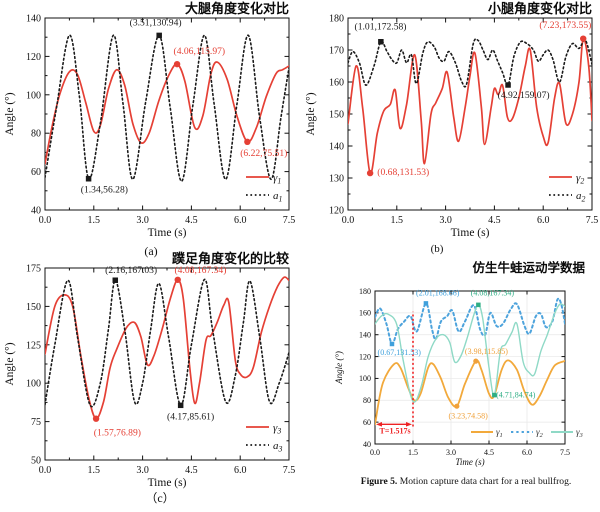 The height and width of the screenshot is (512, 600). What do you see at coordinates (230, 258) in the screenshot?
I see `chart-title: 蹼足角度变化的比较` at bounding box center [230, 258].